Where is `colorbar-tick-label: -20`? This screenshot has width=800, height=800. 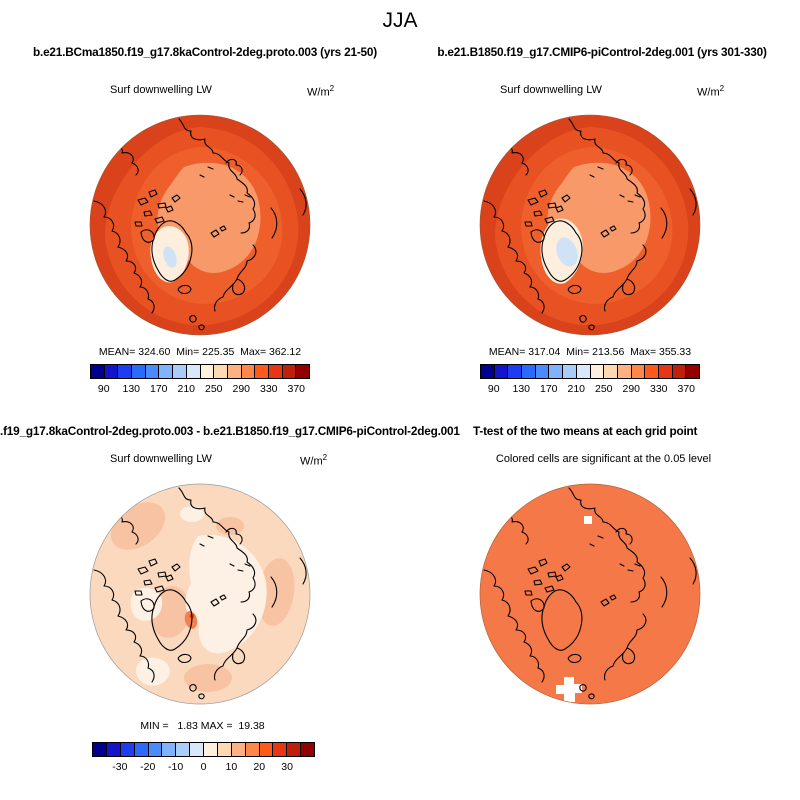 colorbar-tick-label: -20 is located at coordinates (148, 767).